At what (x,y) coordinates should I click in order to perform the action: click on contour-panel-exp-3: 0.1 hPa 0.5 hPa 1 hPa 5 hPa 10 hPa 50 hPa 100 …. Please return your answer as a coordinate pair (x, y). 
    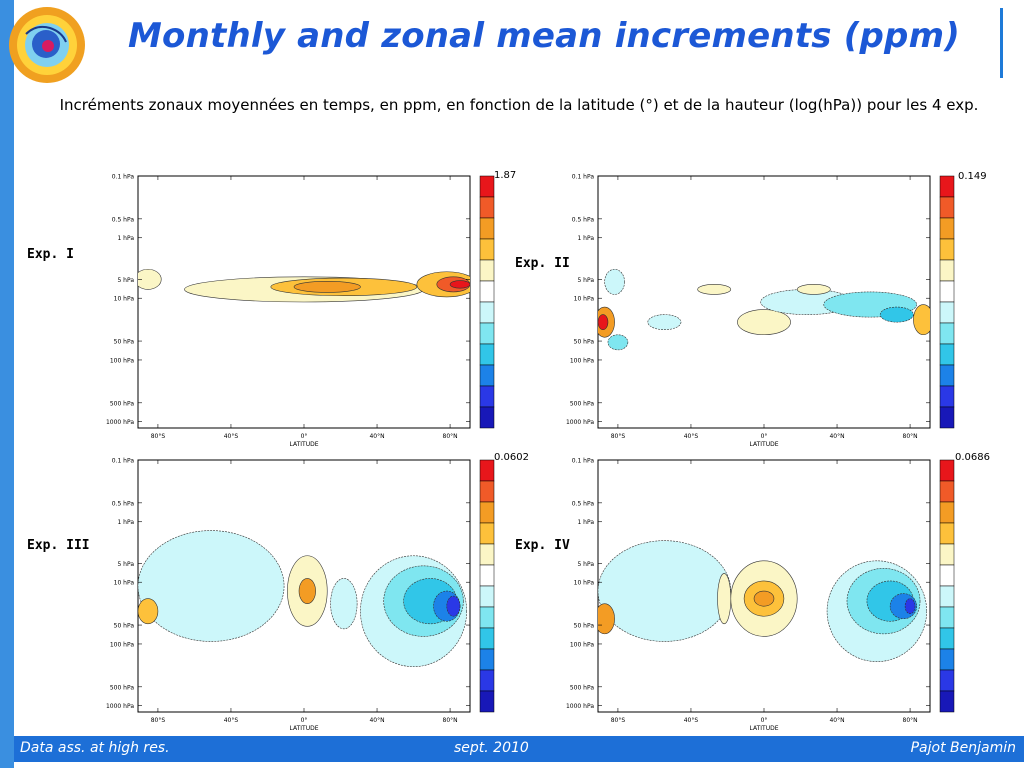
    Looking at the image, I should click on (300, 595).